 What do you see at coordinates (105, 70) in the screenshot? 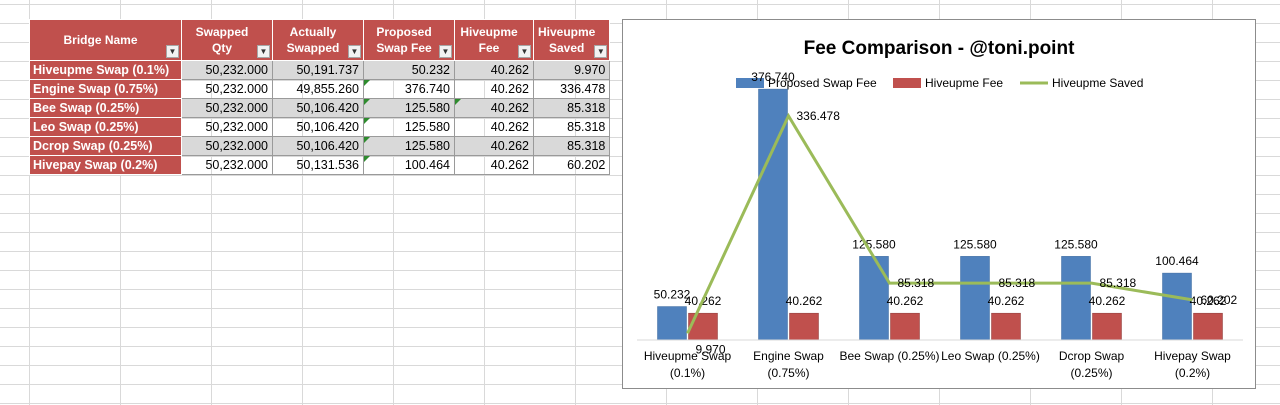
I see `cell-bridge-name: Hiveupme Swap (0.1%)` at bounding box center [105, 70].